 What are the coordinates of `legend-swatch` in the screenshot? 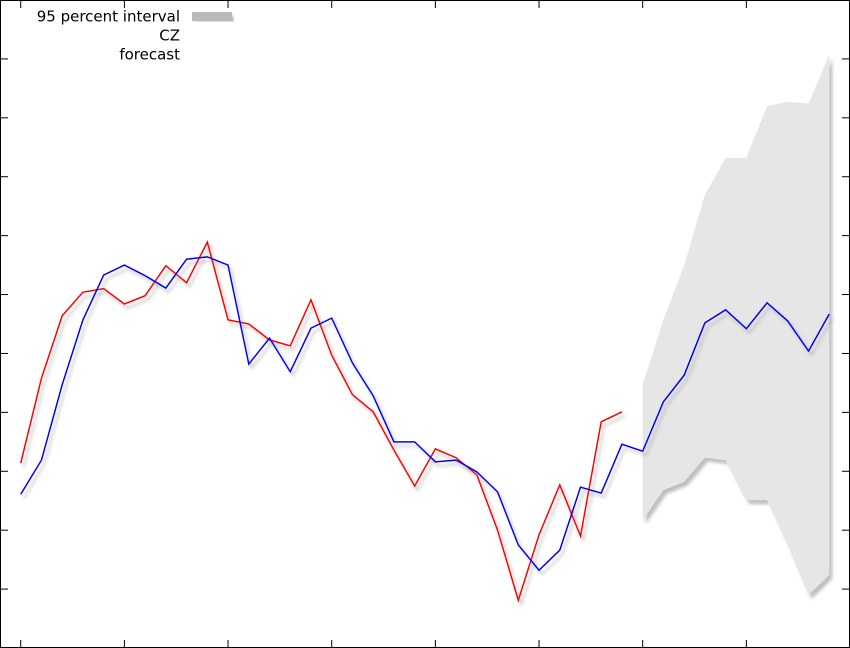 It's located at (212, 16).